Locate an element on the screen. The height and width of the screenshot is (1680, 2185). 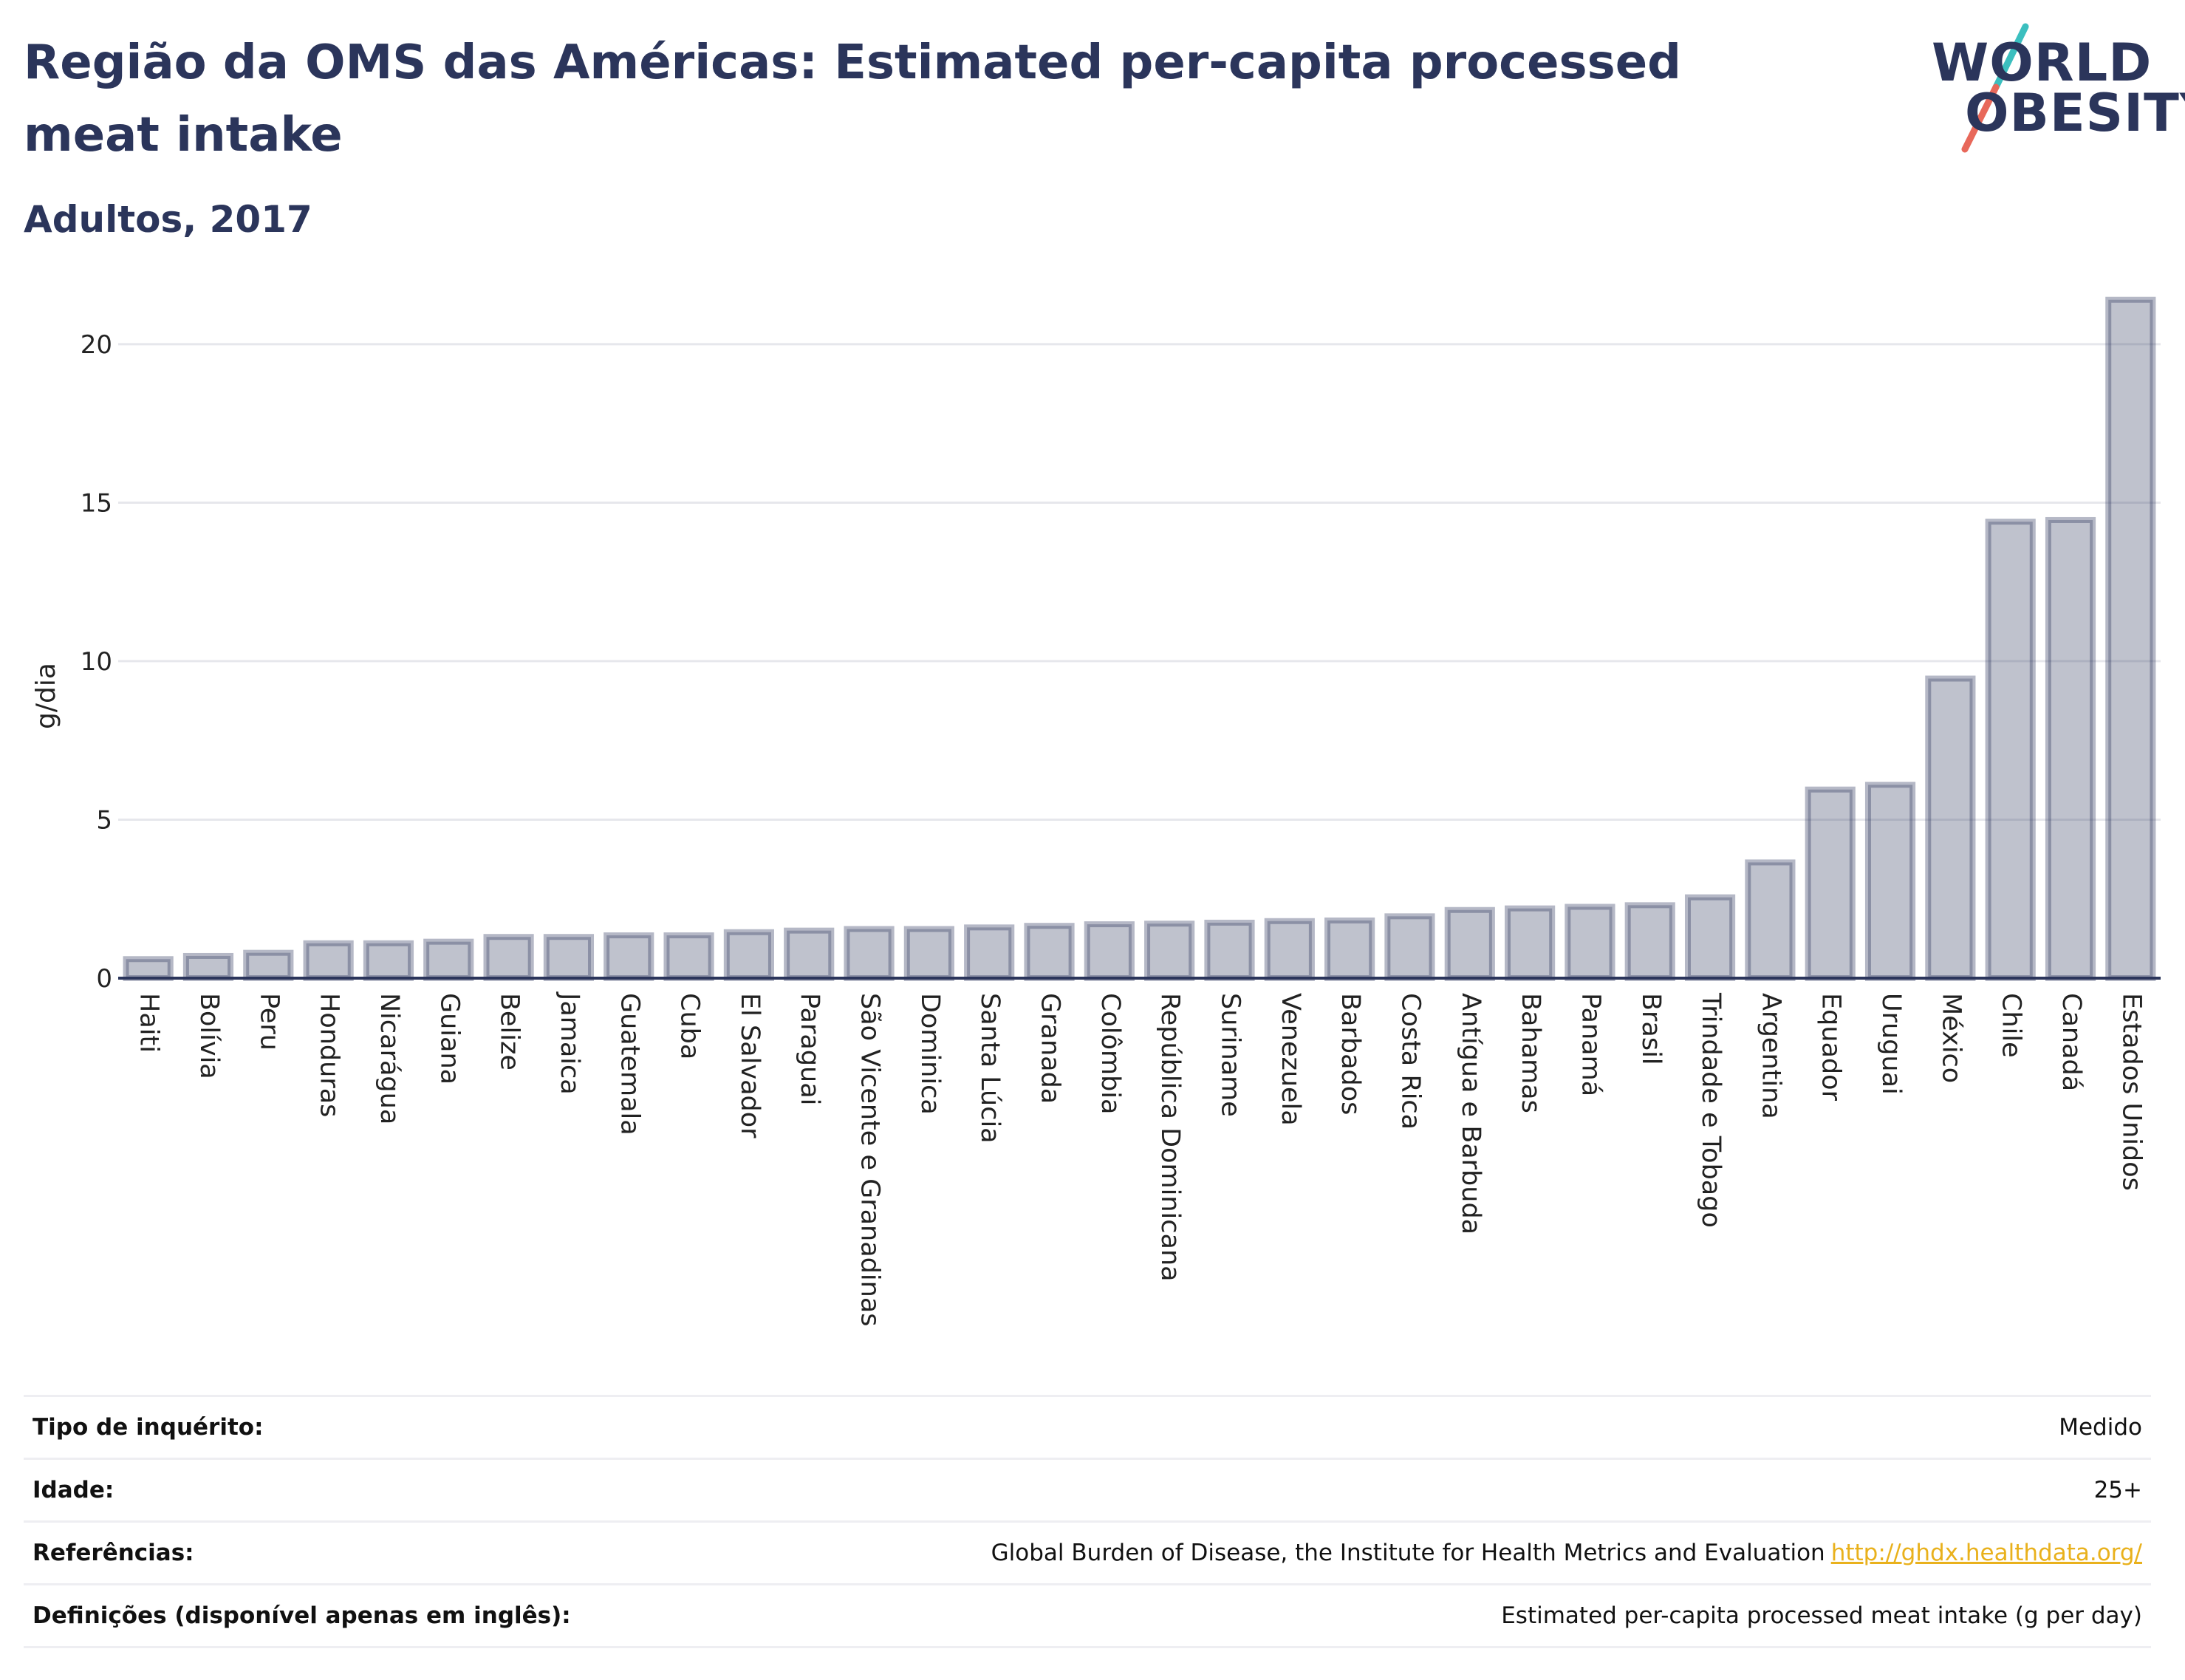
x-tick-label: República Dominicana is located at coordinates (1170, 1137).